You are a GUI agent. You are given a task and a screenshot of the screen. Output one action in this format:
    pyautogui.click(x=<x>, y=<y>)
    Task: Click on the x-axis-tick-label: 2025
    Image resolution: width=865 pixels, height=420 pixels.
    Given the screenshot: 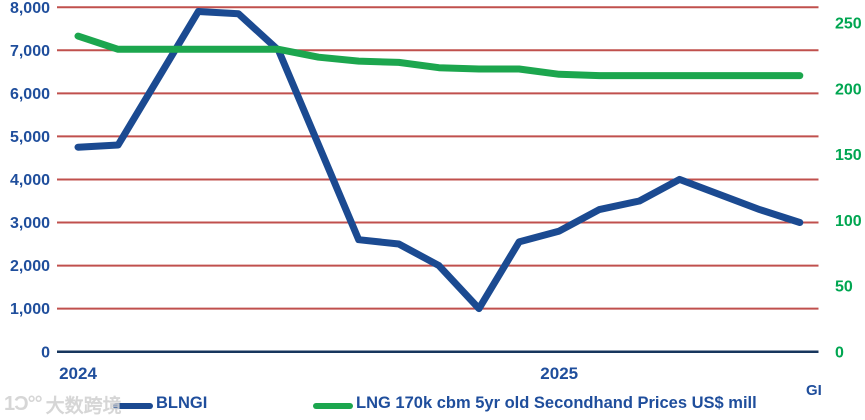 What is the action you would take?
    pyautogui.click(x=559, y=373)
    